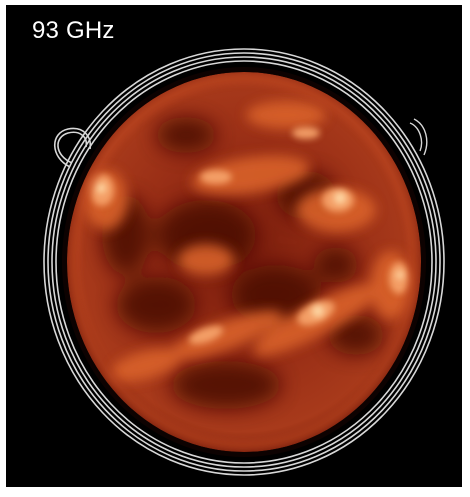  Describe the element at coordinates (418, 137) in the screenshot. I see `limb-contour-bump` at that location.